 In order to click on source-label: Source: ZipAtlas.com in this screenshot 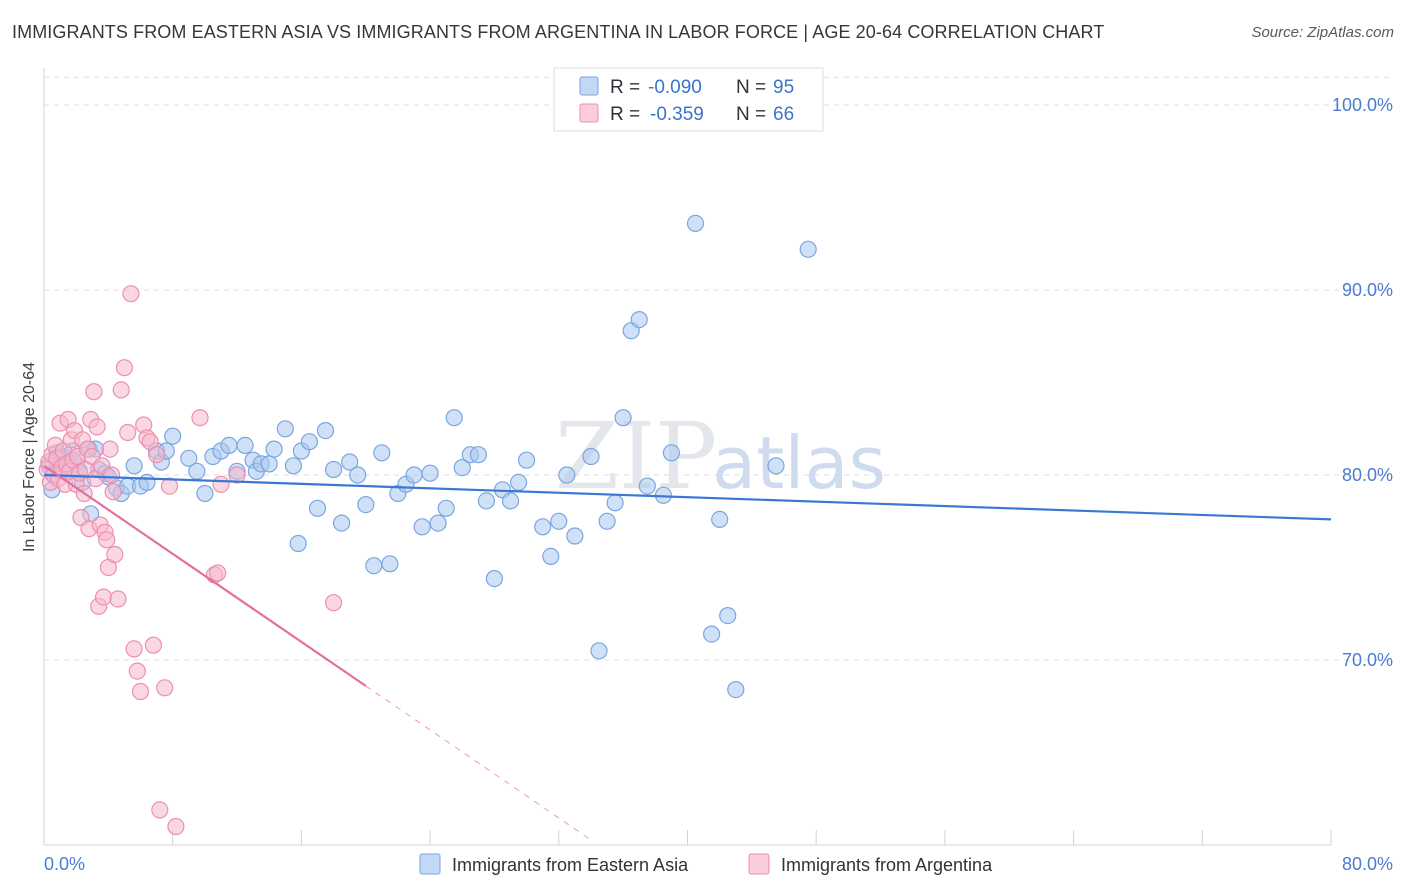, I will do `click(1322, 32)`.